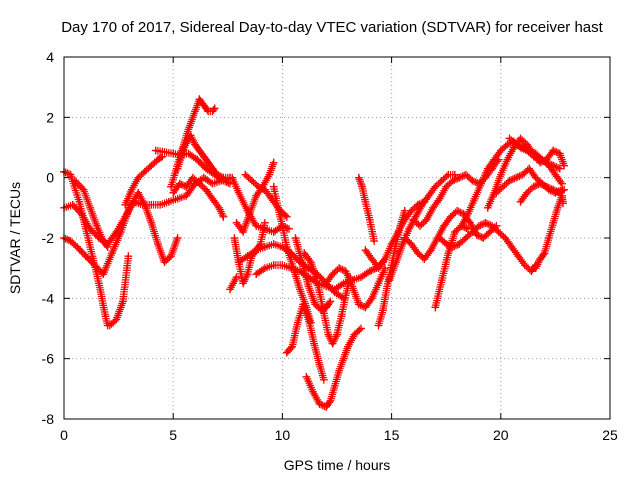  I want to click on y-tick-label: -6, so click(48, 359).